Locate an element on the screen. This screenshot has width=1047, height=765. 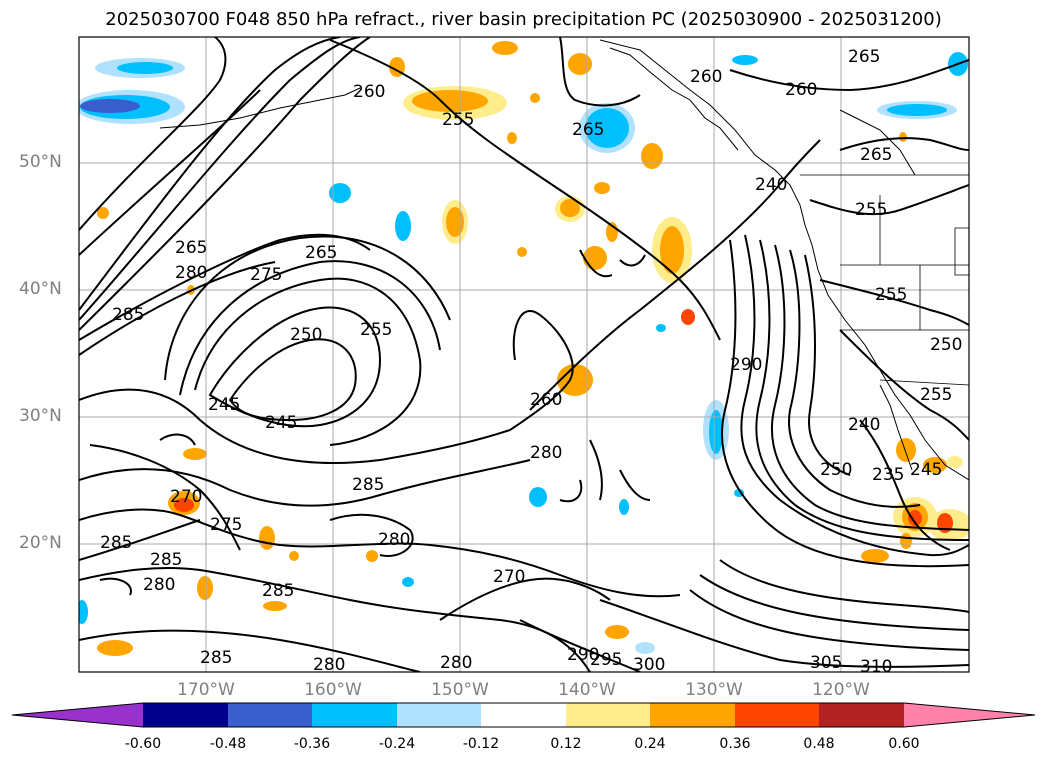
contour-label: 245 is located at coordinates (281, 423).